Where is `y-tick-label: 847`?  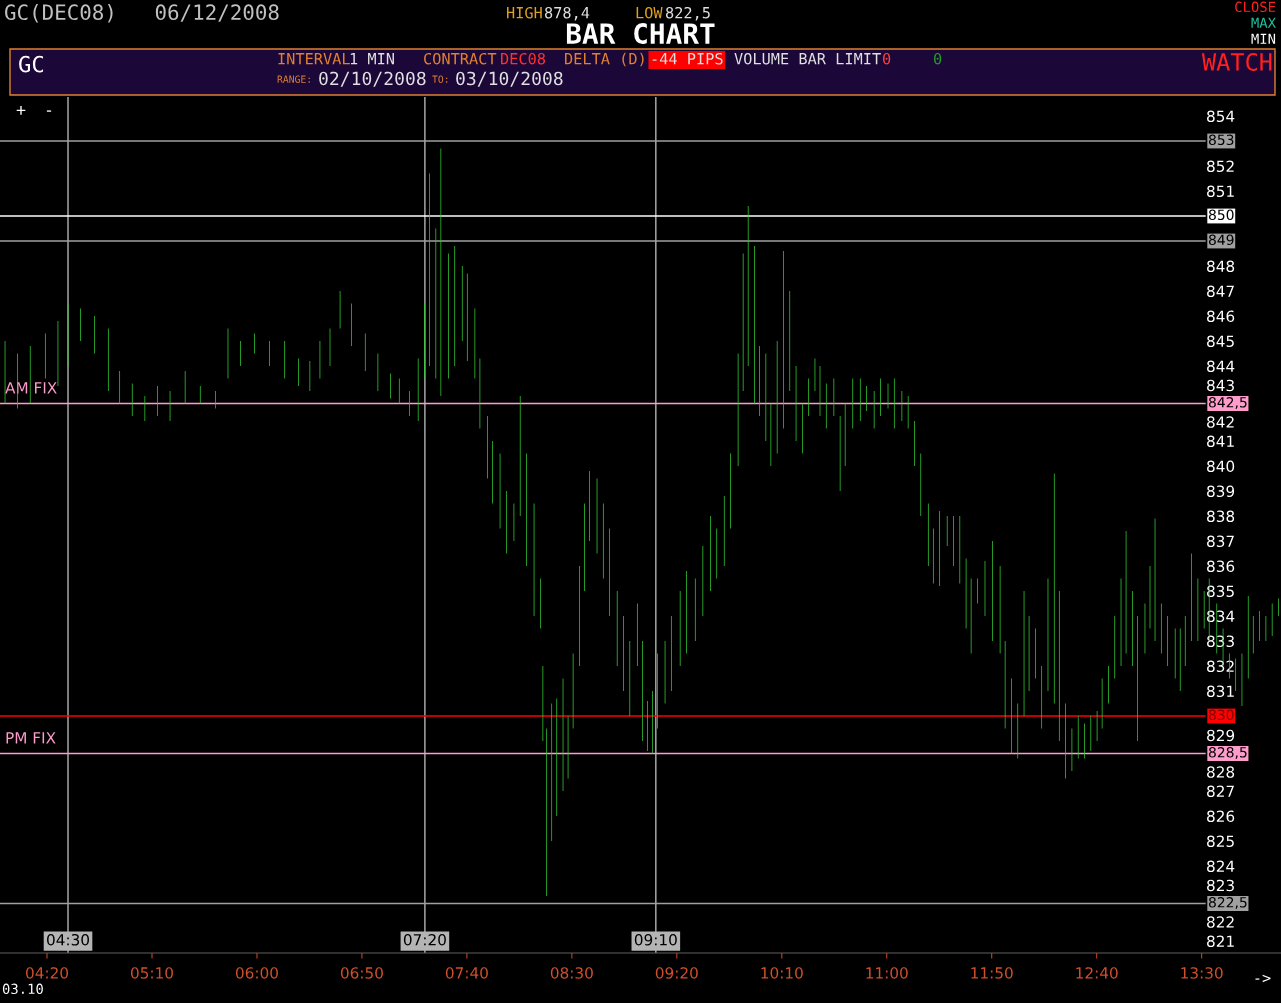
y-tick-label: 847 is located at coordinates (1220, 291).